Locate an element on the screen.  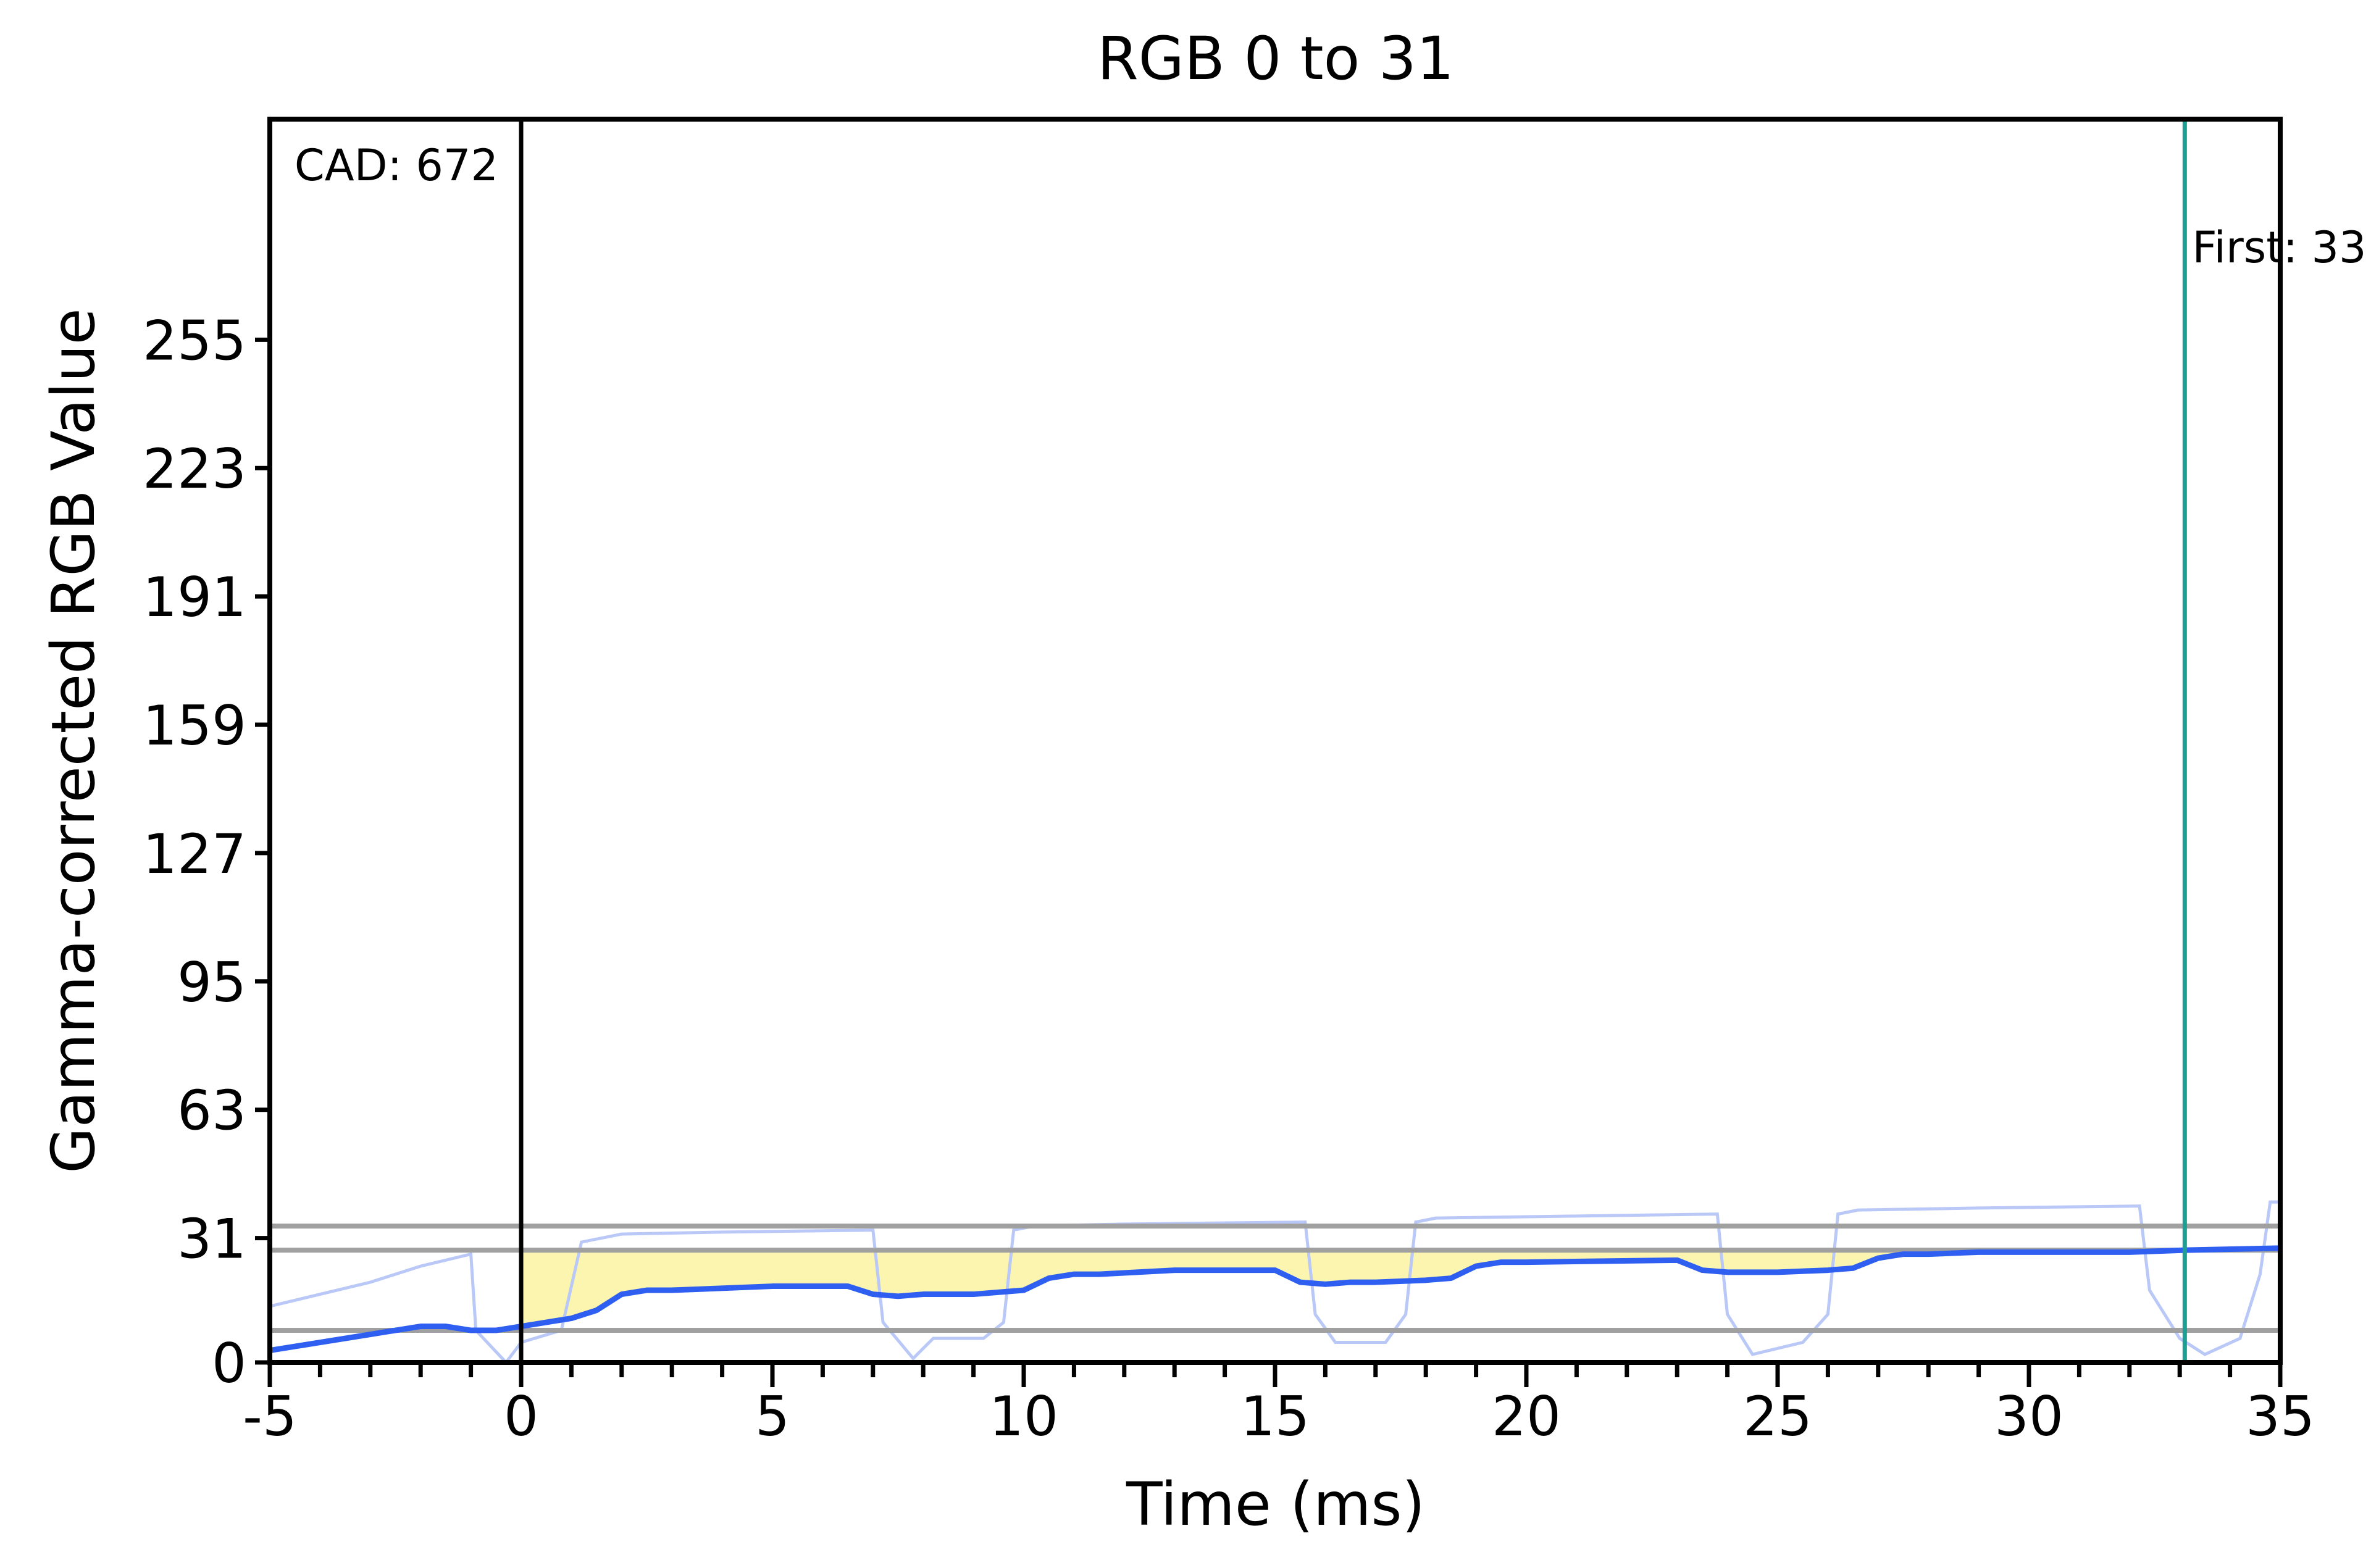
chart-title: RGB 0 to 31 is located at coordinates (1275, 58).